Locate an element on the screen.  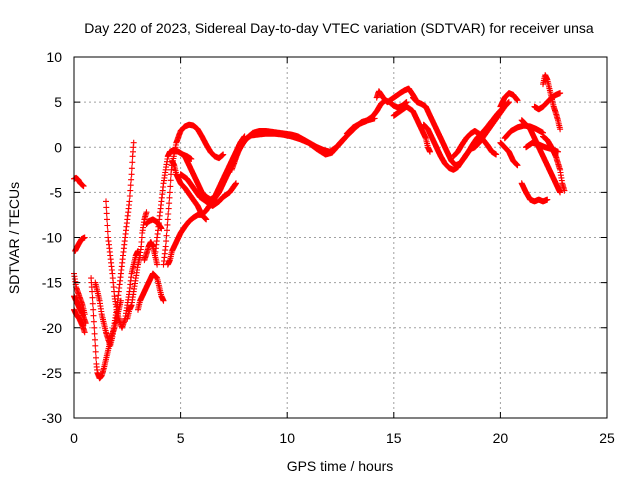
series-arc-b is located at coordinates (80, 244).